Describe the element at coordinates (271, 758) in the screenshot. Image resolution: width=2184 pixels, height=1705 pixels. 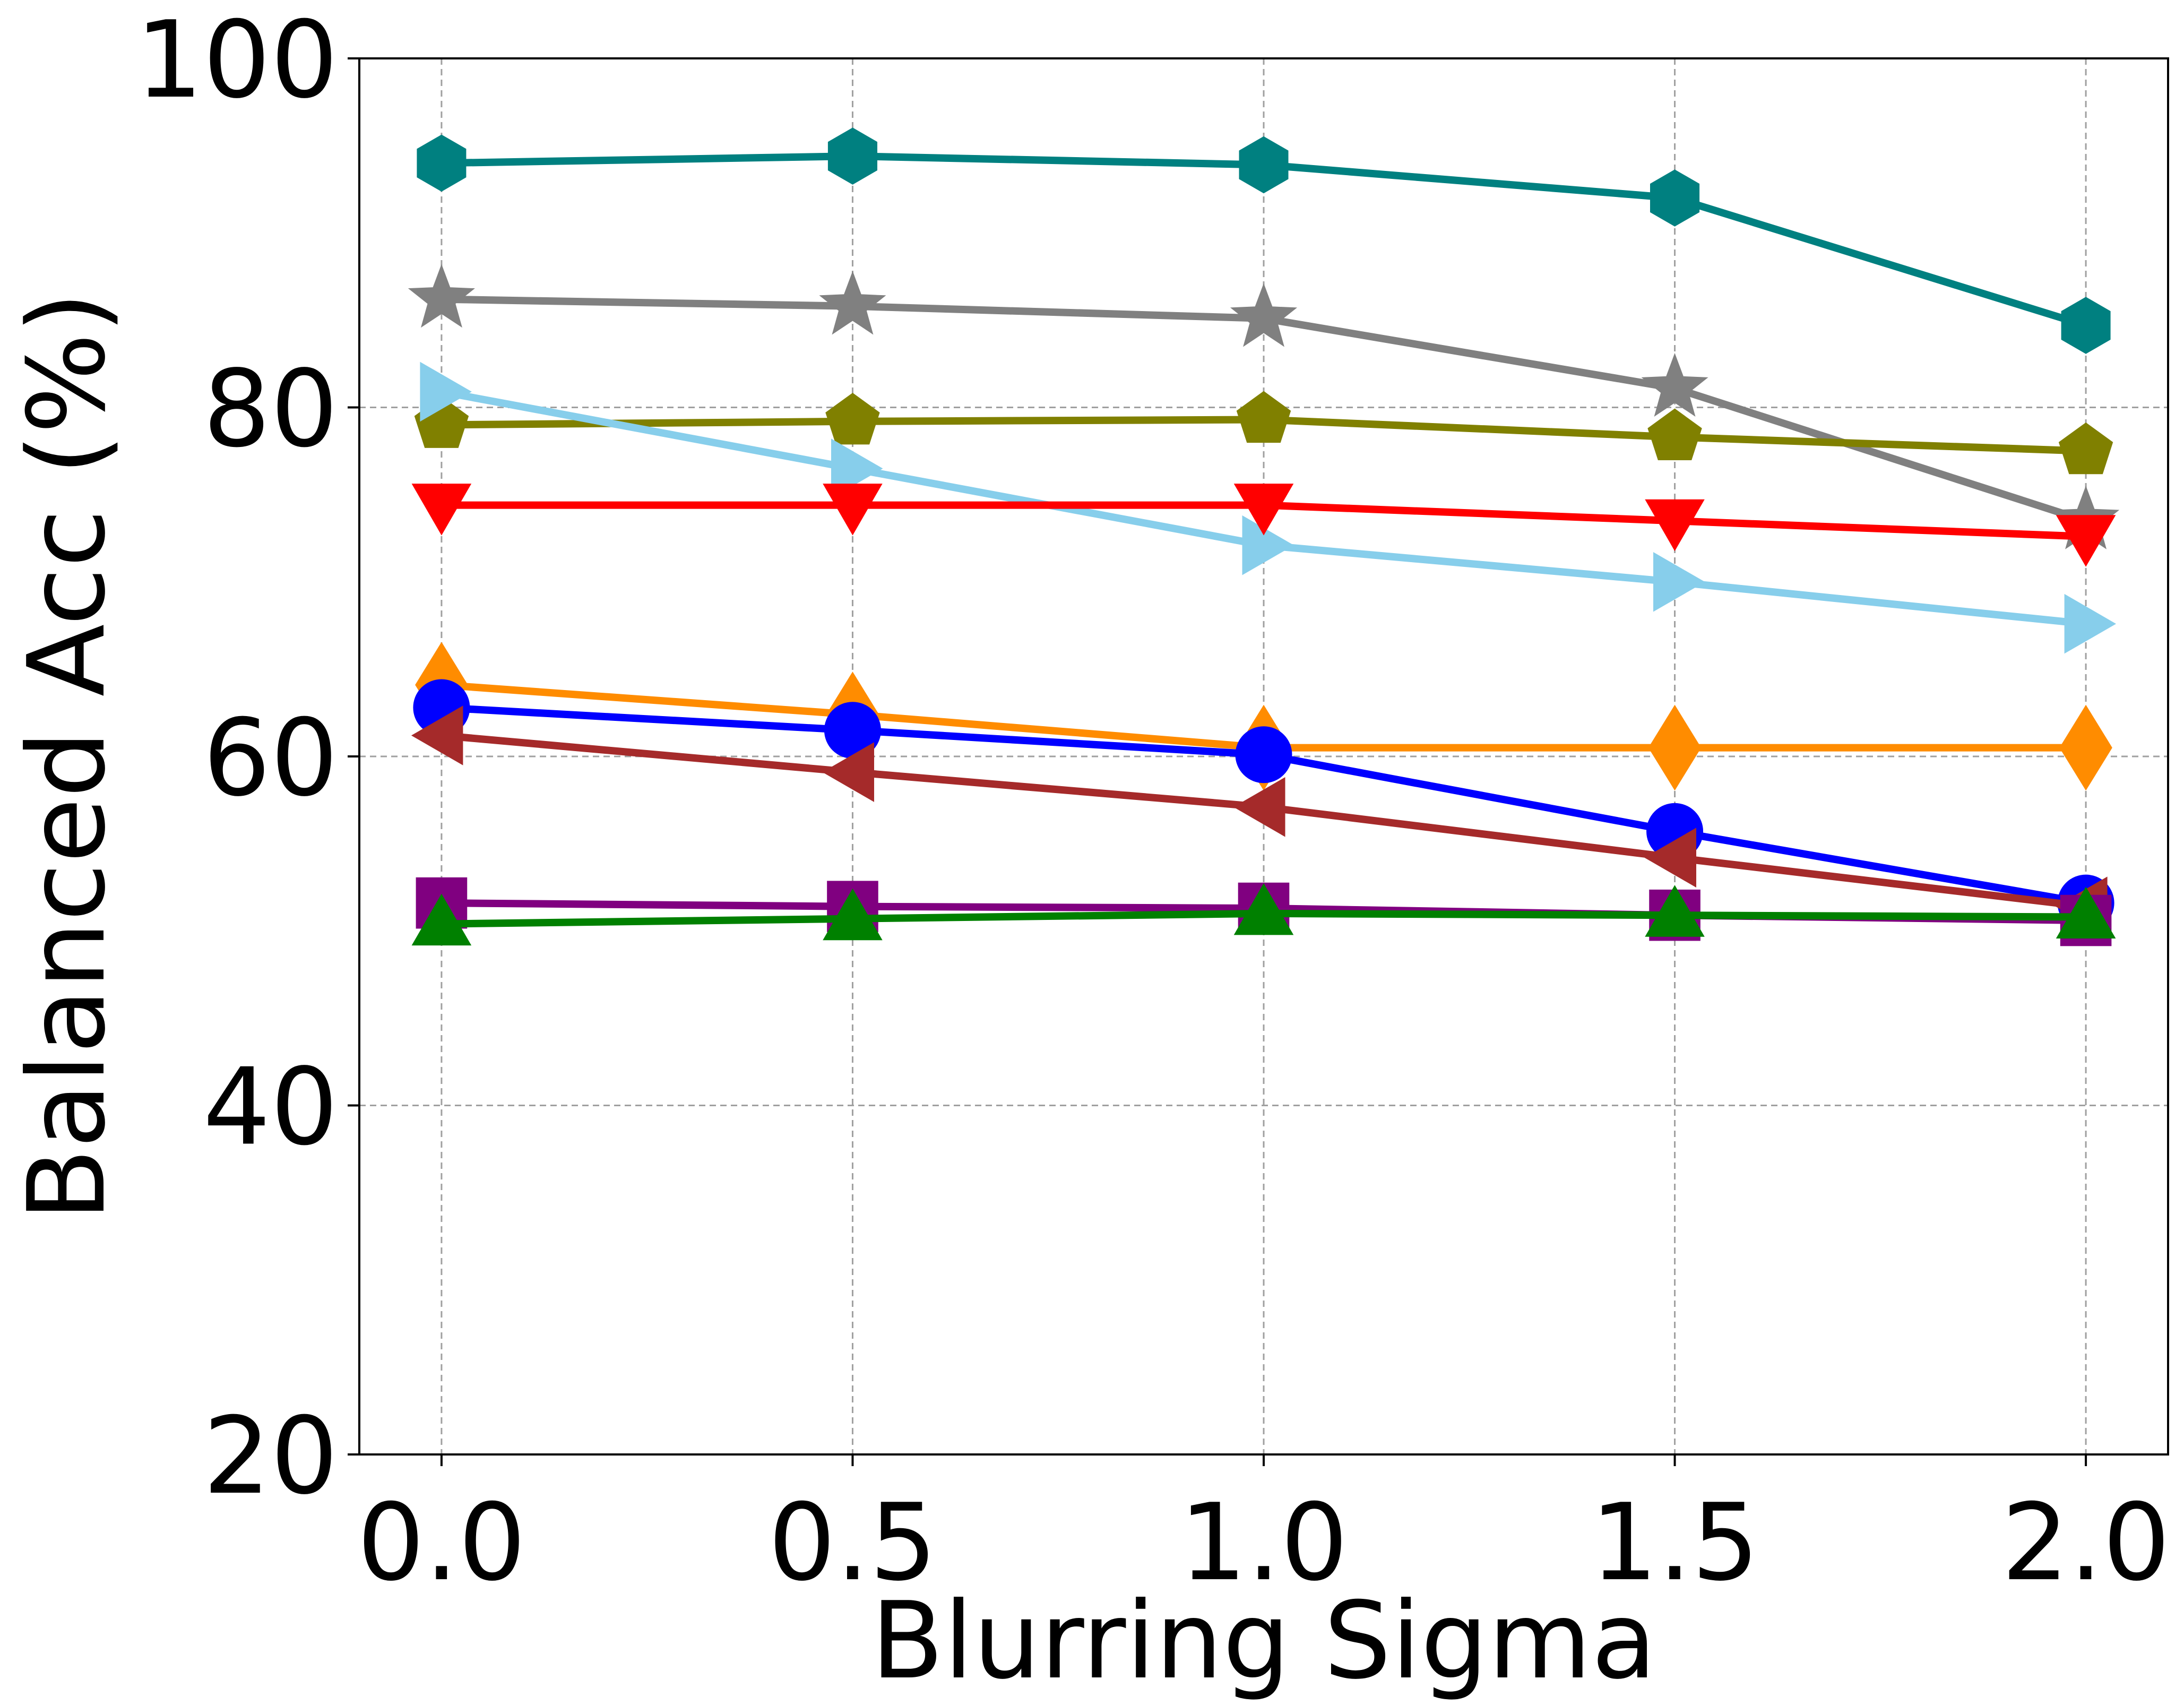
I see `y-tick-label: 60` at that location.